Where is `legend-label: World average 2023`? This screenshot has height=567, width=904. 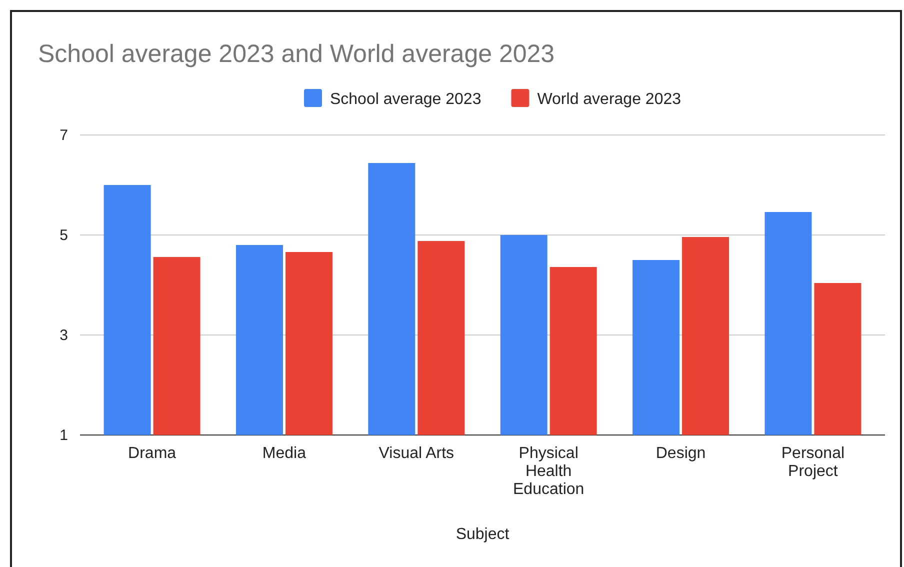 legend-label: World average 2023 is located at coordinates (609, 99).